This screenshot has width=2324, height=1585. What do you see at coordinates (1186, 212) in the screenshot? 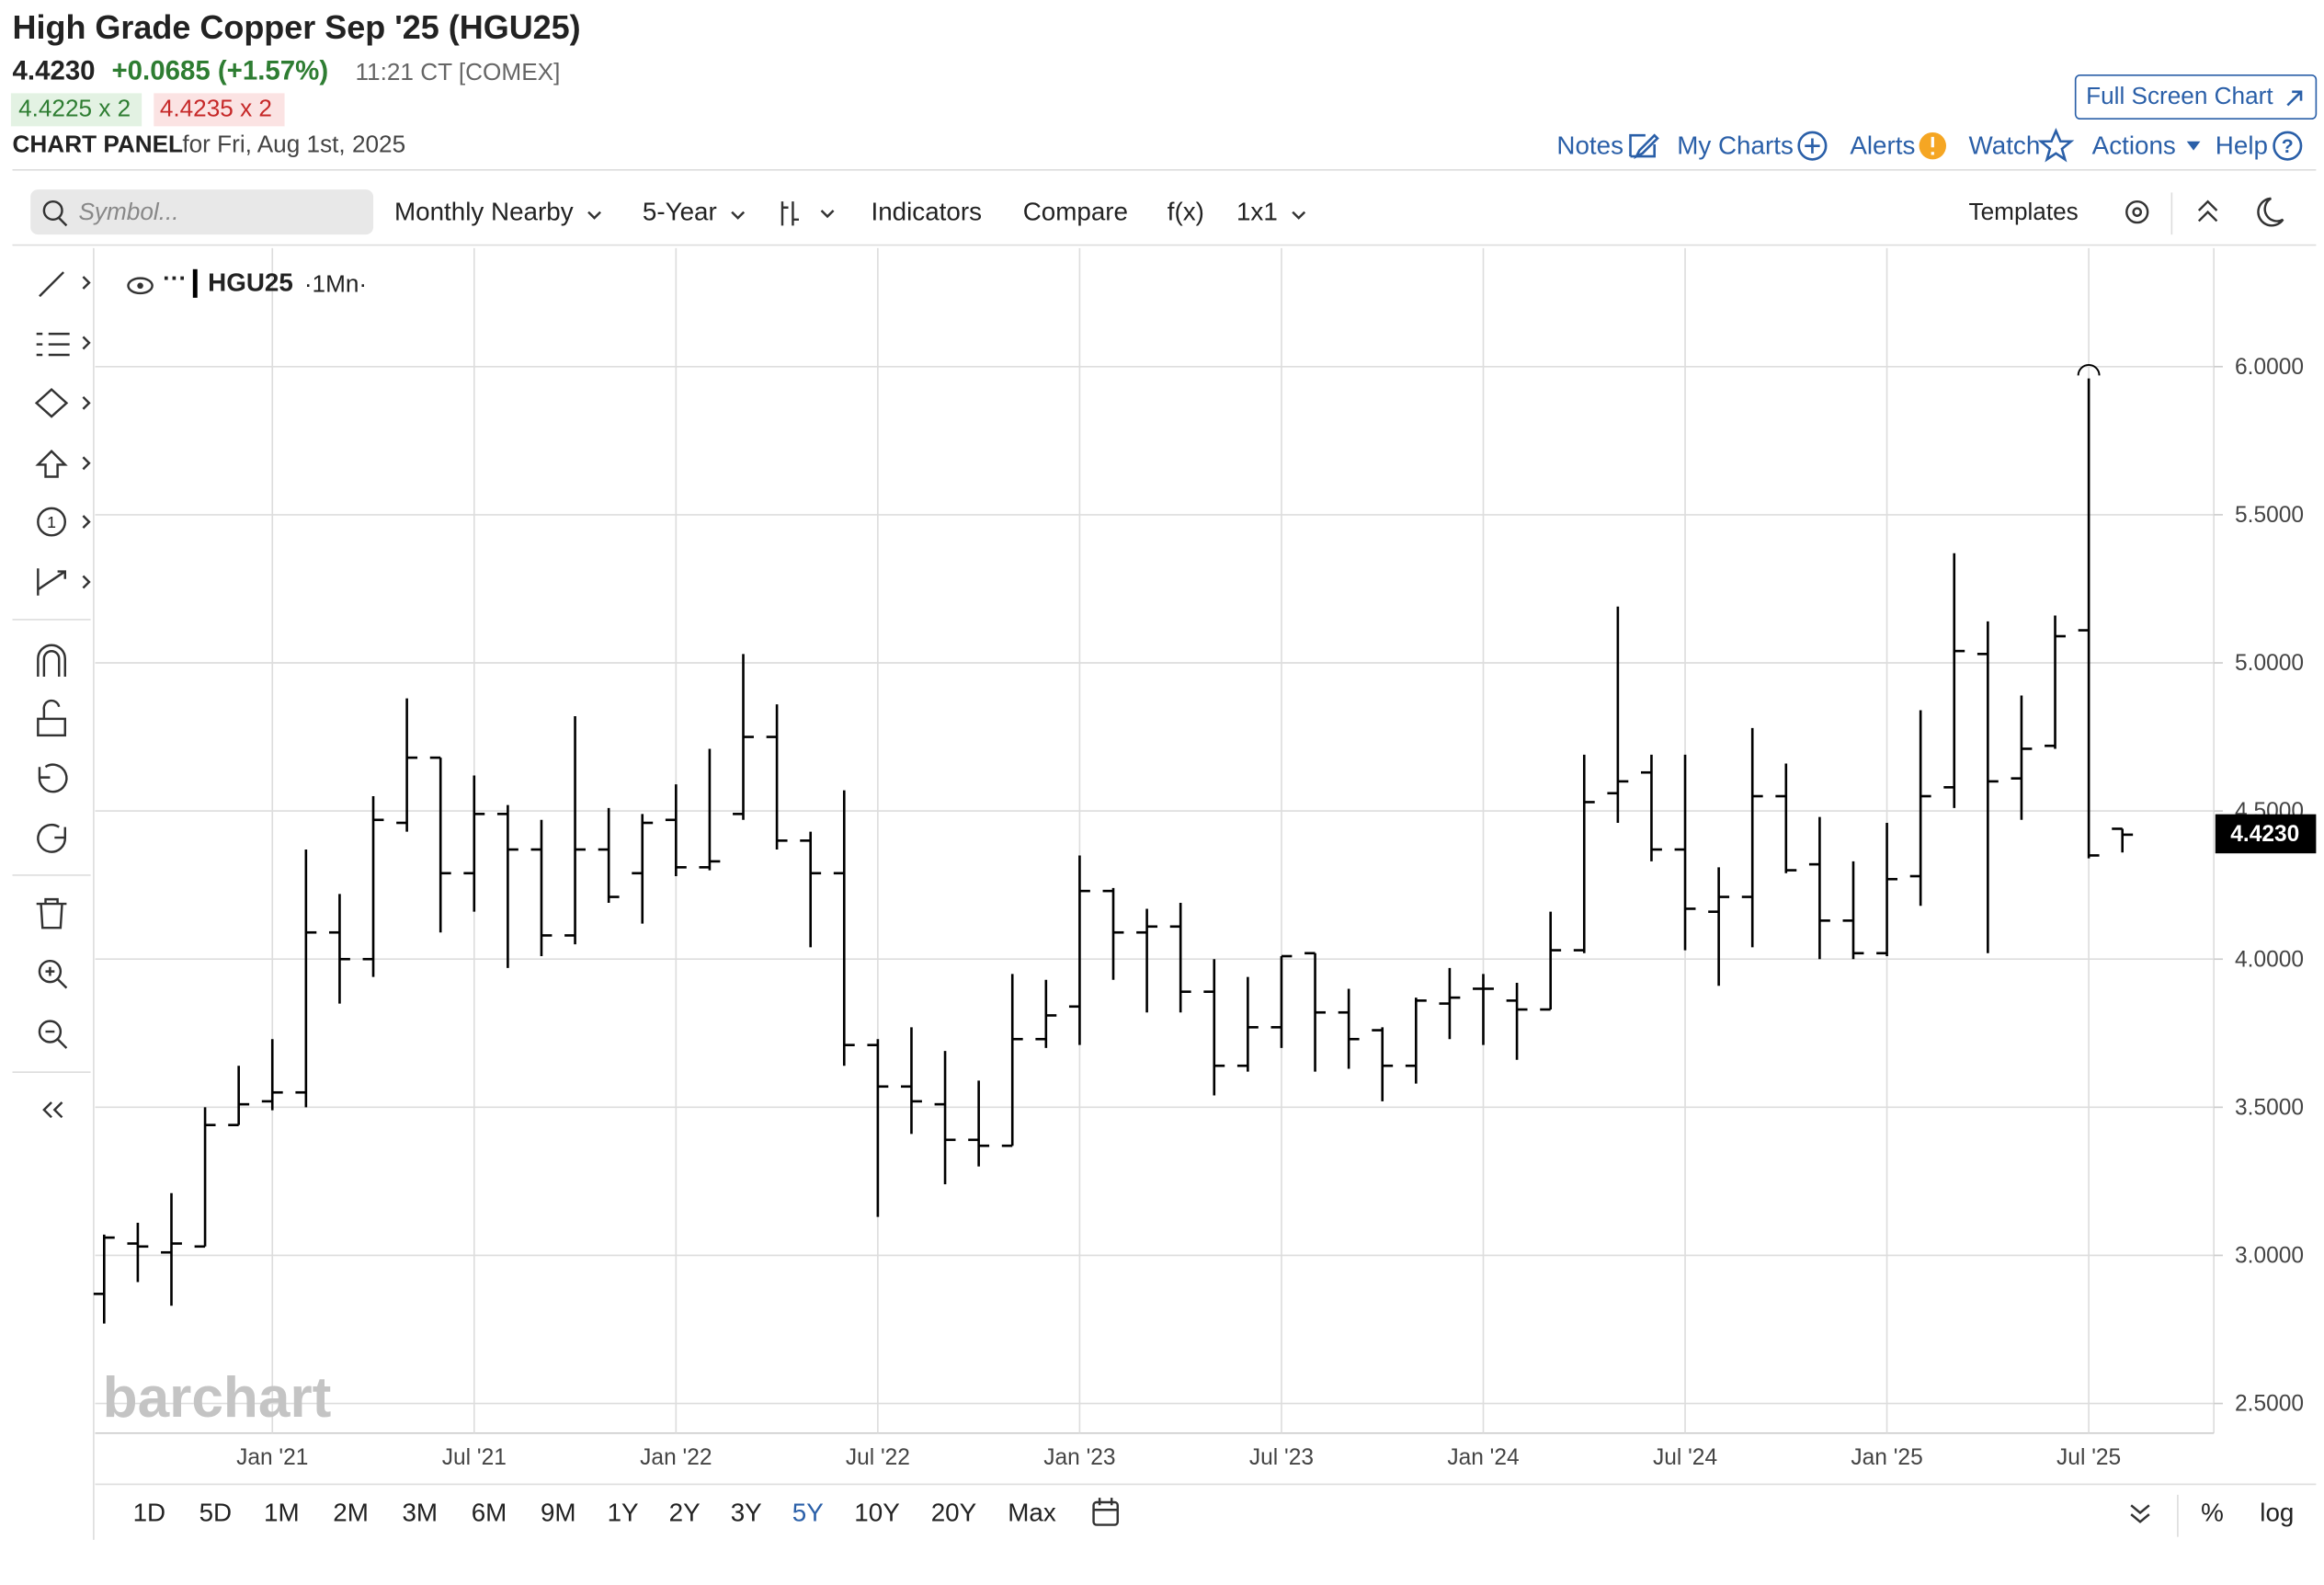
I see `toolbar-item: f(x)` at bounding box center [1186, 212].